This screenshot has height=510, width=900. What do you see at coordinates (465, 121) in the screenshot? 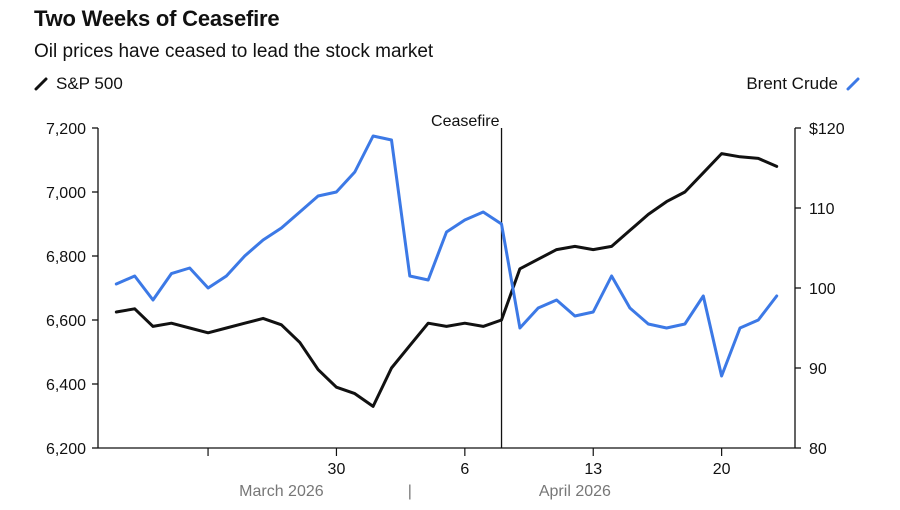
I see `ceasefire-annotation-label: Ceasefire` at bounding box center [465, 121].